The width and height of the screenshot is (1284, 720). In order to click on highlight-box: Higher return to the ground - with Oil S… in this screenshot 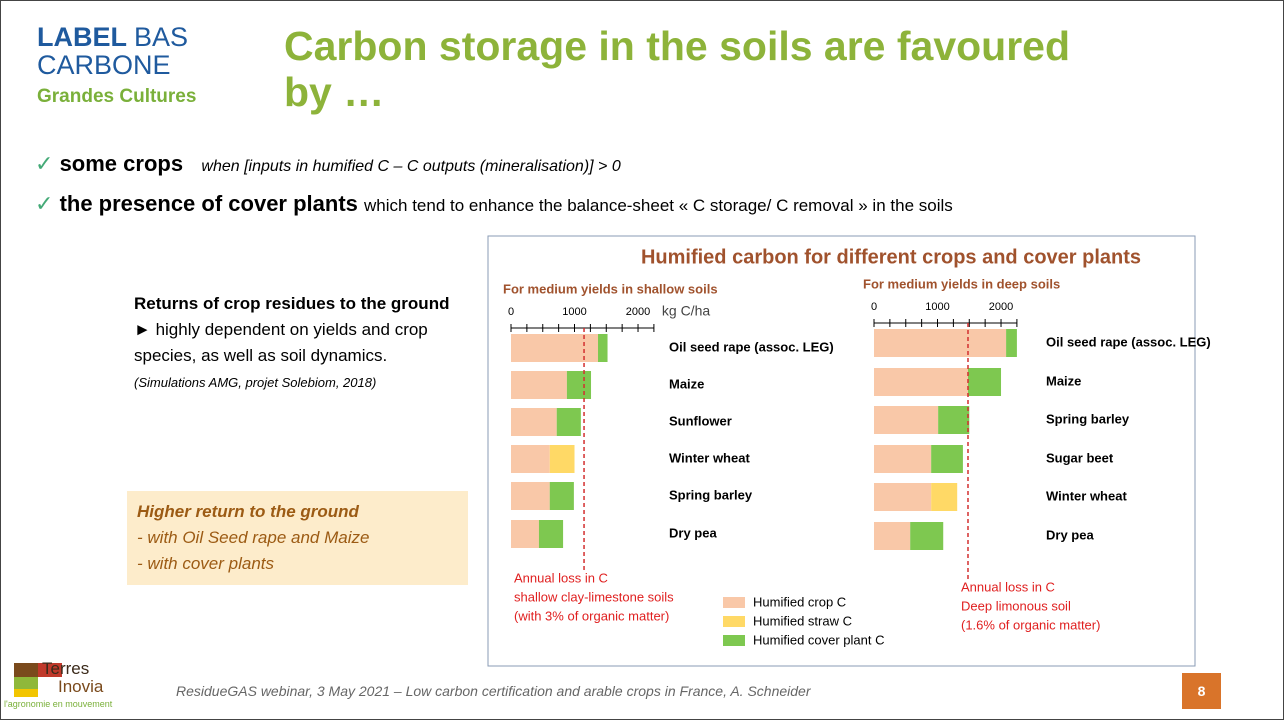, I will do `click(297, 538)`.